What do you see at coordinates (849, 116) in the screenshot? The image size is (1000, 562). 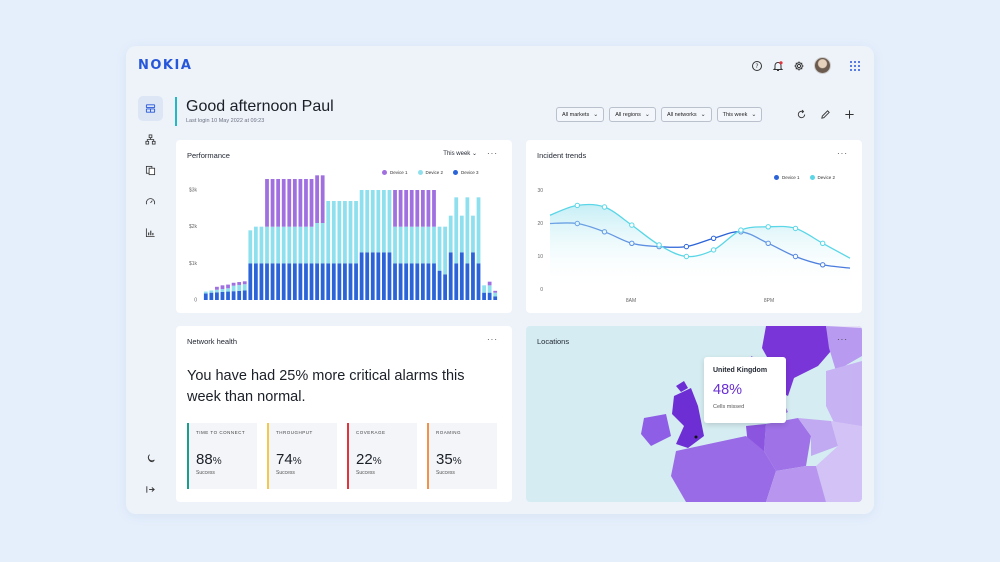 I see `add-icon` at bounding box center [849, 116].